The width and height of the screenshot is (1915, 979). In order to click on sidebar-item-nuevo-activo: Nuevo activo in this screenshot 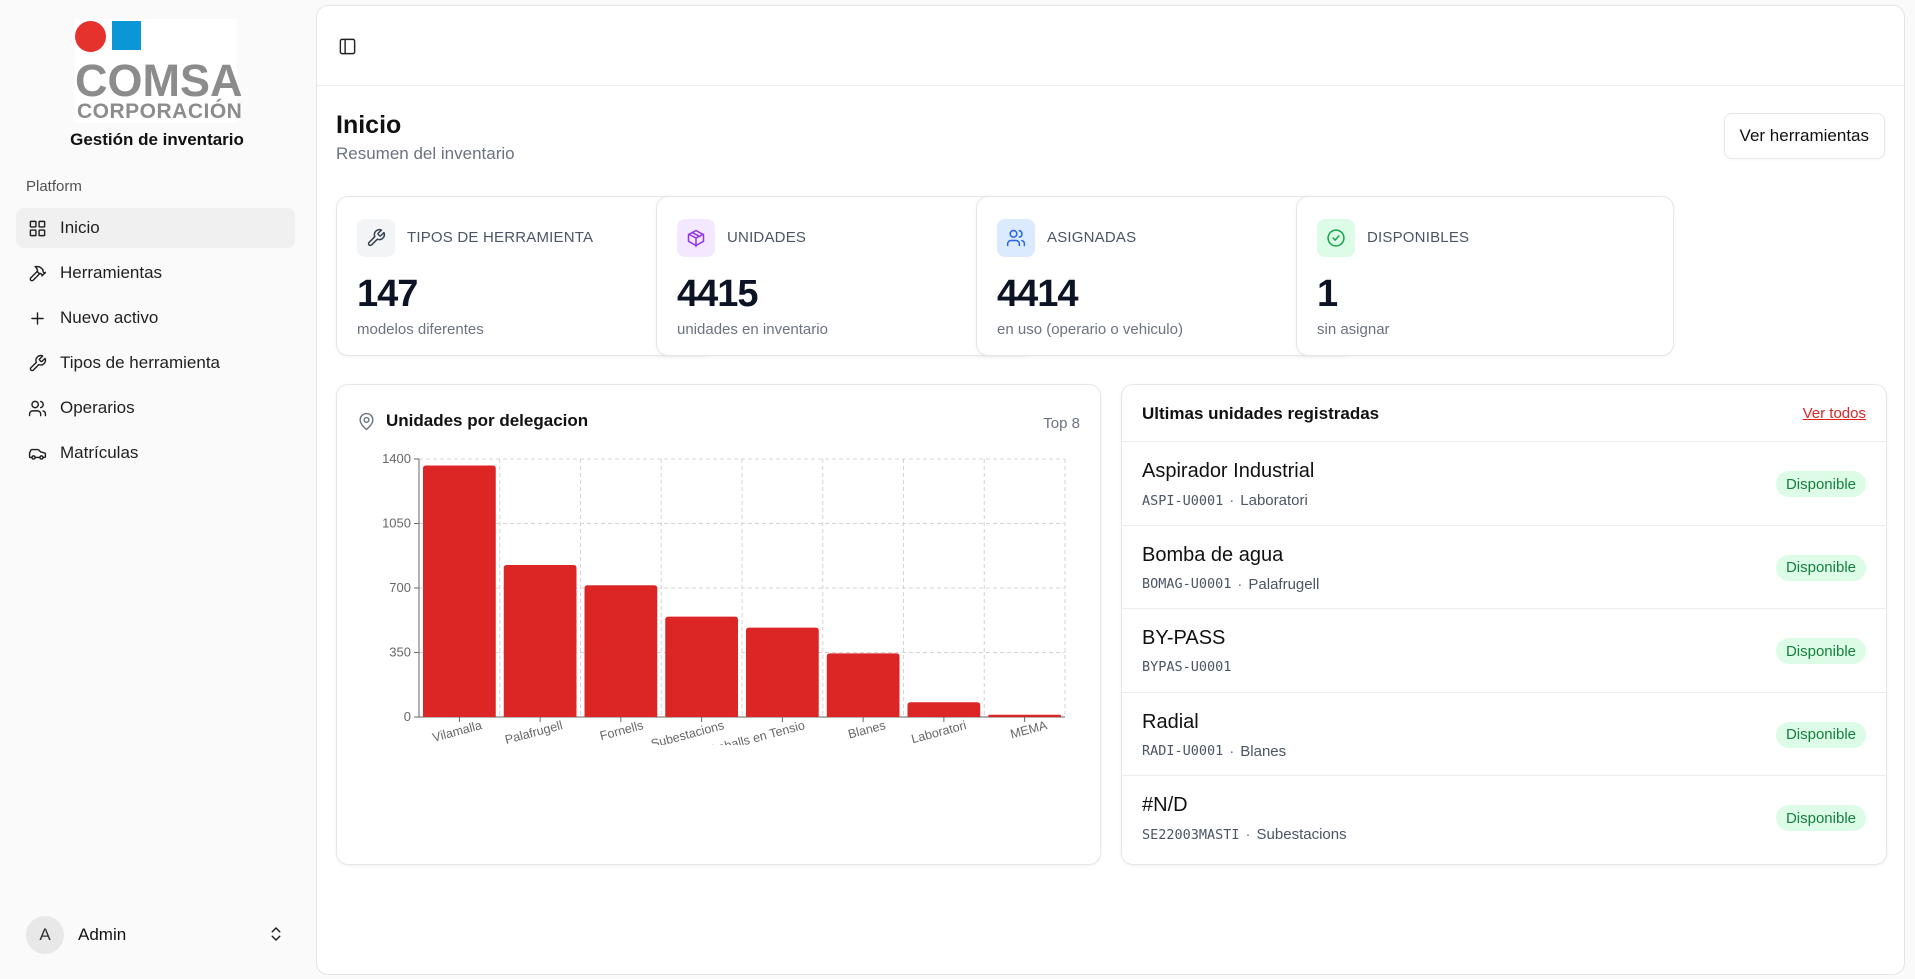, I will do `click(155, 318)`.